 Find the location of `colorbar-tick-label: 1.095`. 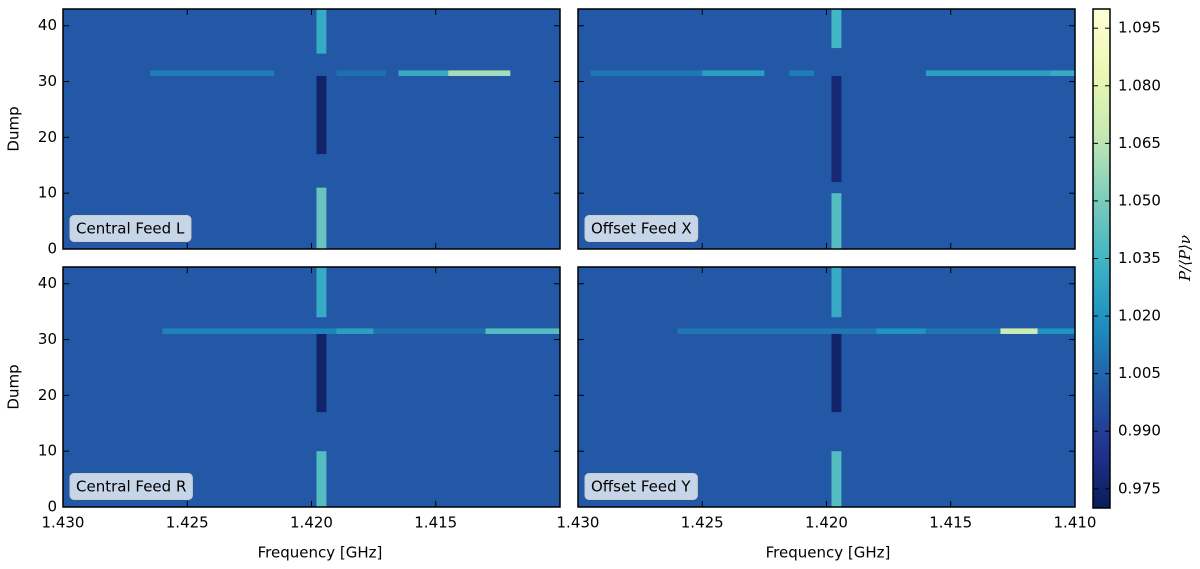

colorbar-tick-label: 1.095 is located at coordinates (1139, 28).